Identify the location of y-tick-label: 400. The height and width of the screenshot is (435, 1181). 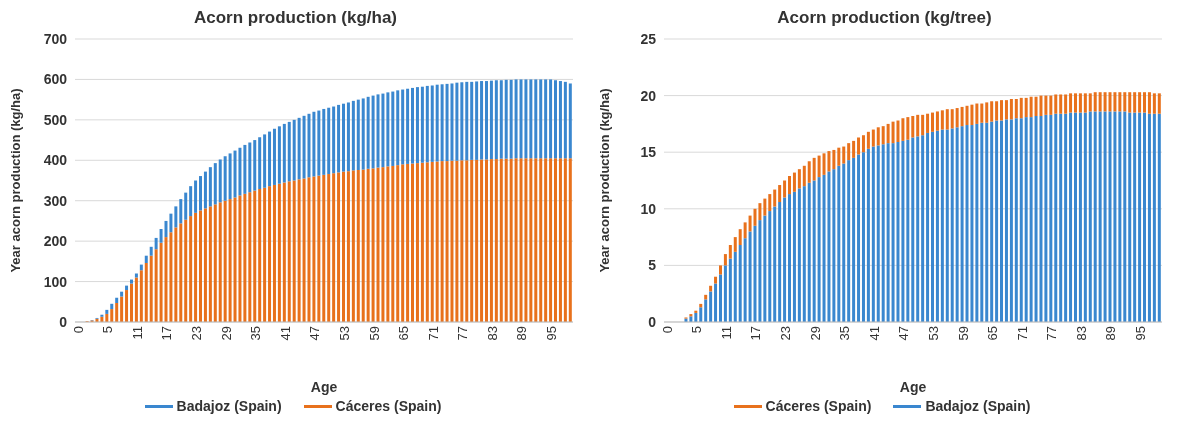
(55, 160).